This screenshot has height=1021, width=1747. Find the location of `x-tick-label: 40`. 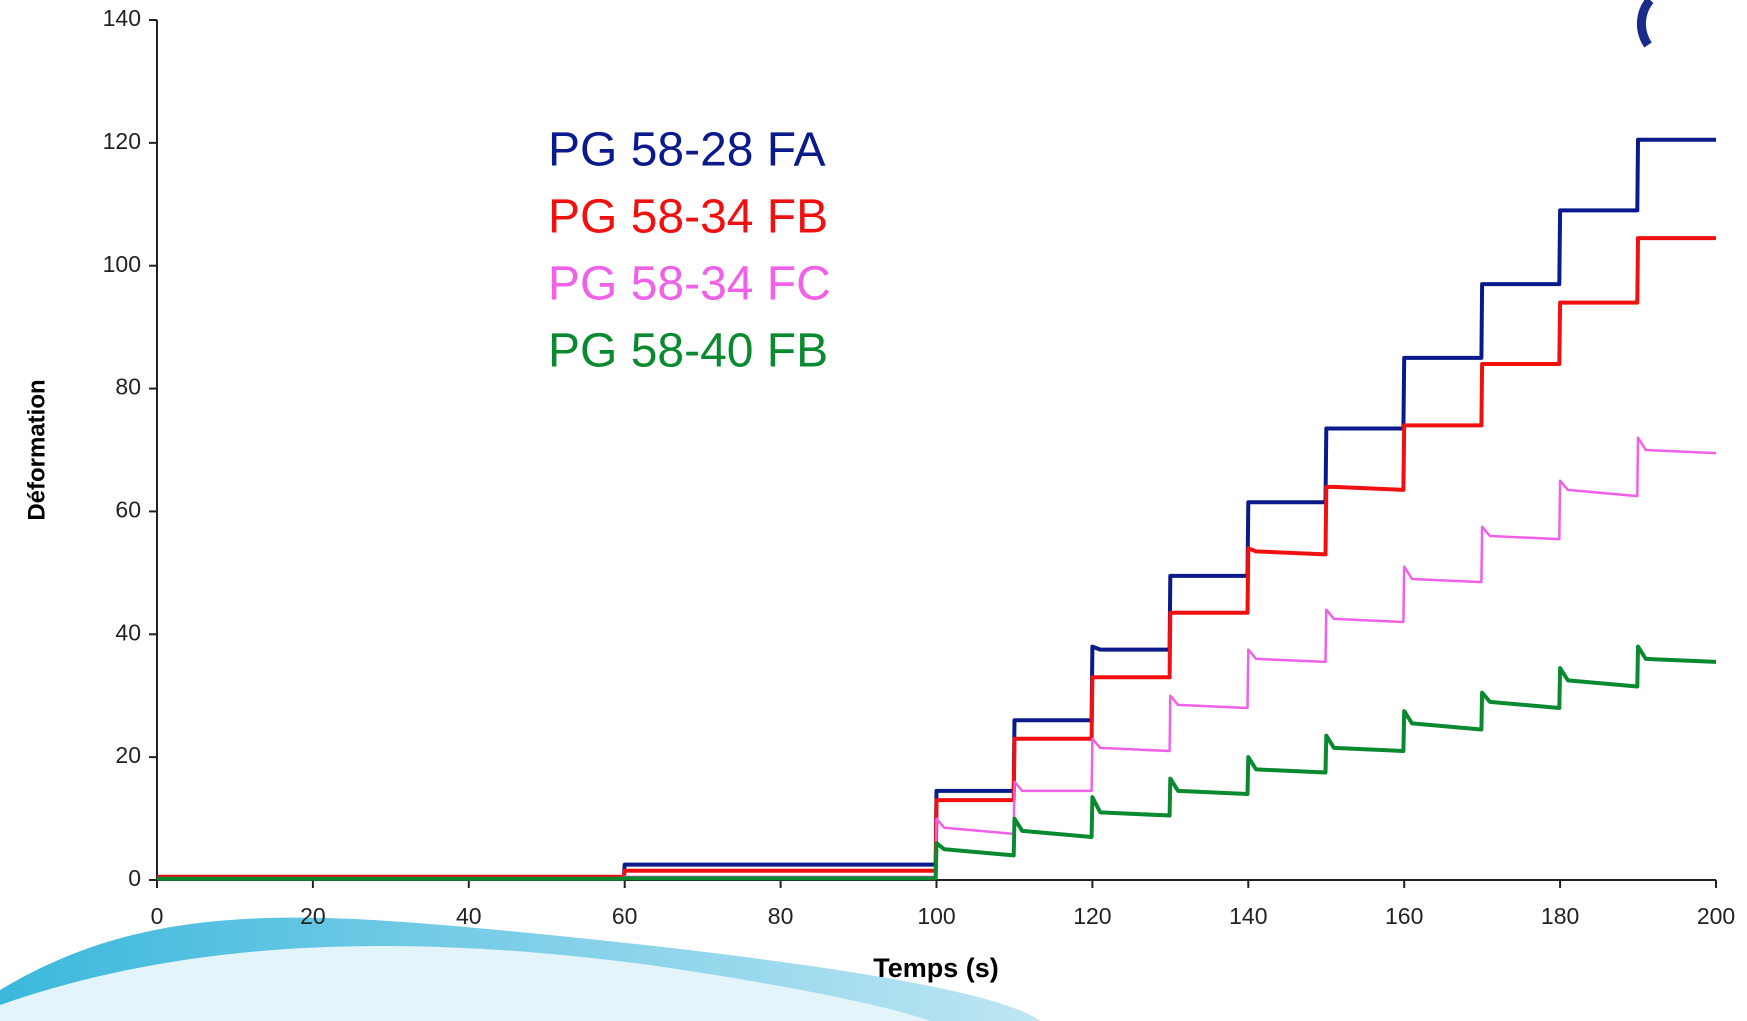

x-tick-label: 40 is located at coordinates (469, 916).